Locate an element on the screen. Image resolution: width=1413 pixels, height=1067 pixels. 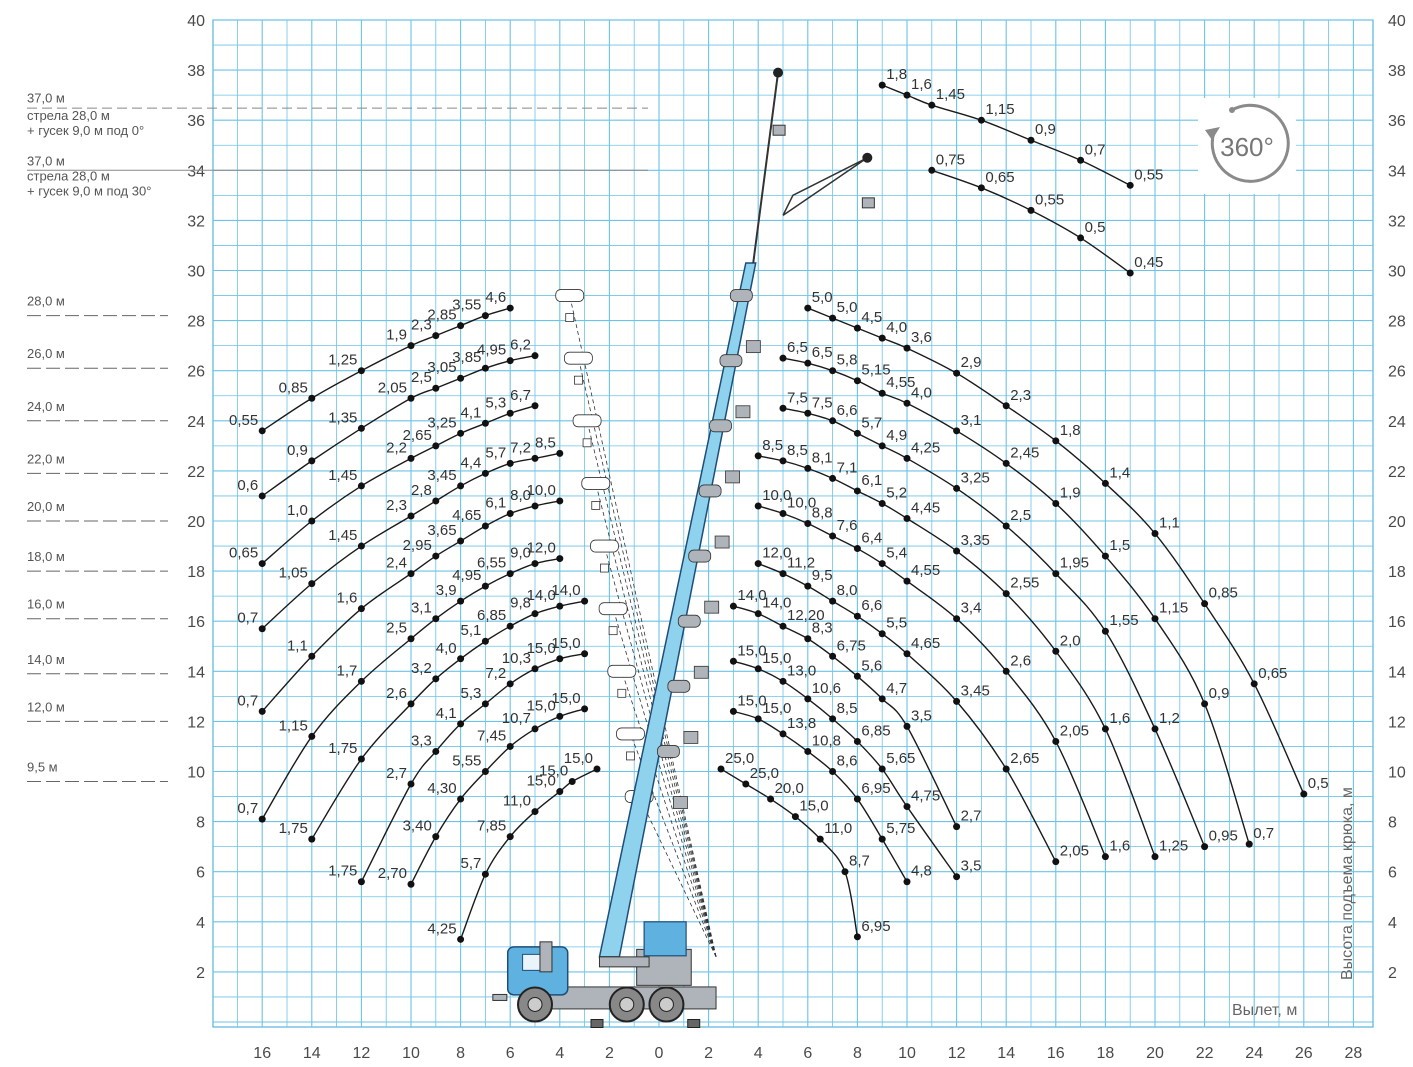
load-value-label: 20,0 is located at coordinates (789, 788).